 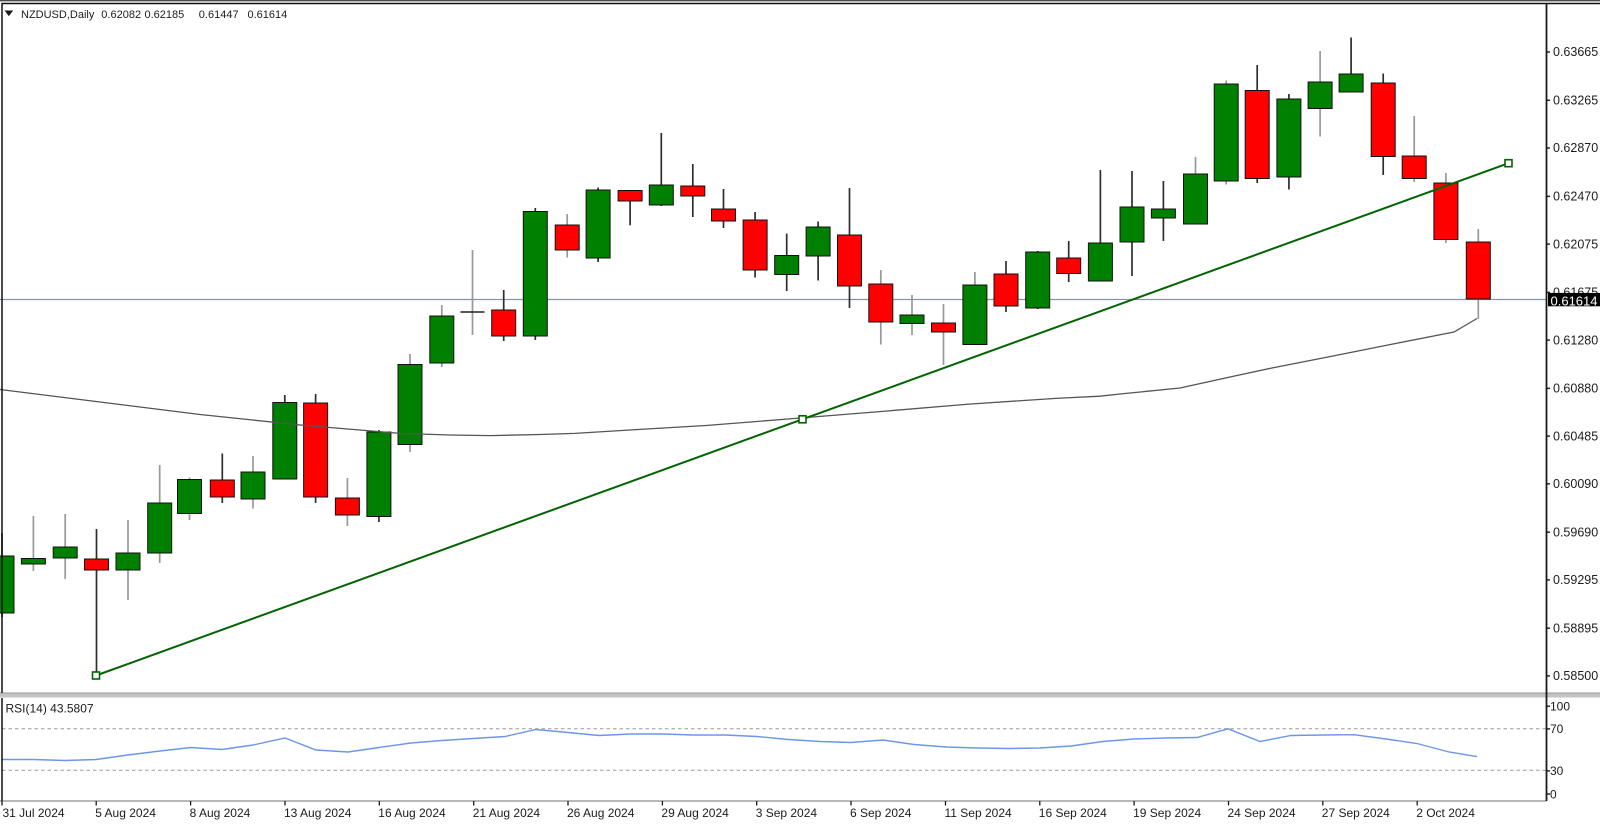 I want to click on svg-text: 0.62185, so click(x=165, y=15).